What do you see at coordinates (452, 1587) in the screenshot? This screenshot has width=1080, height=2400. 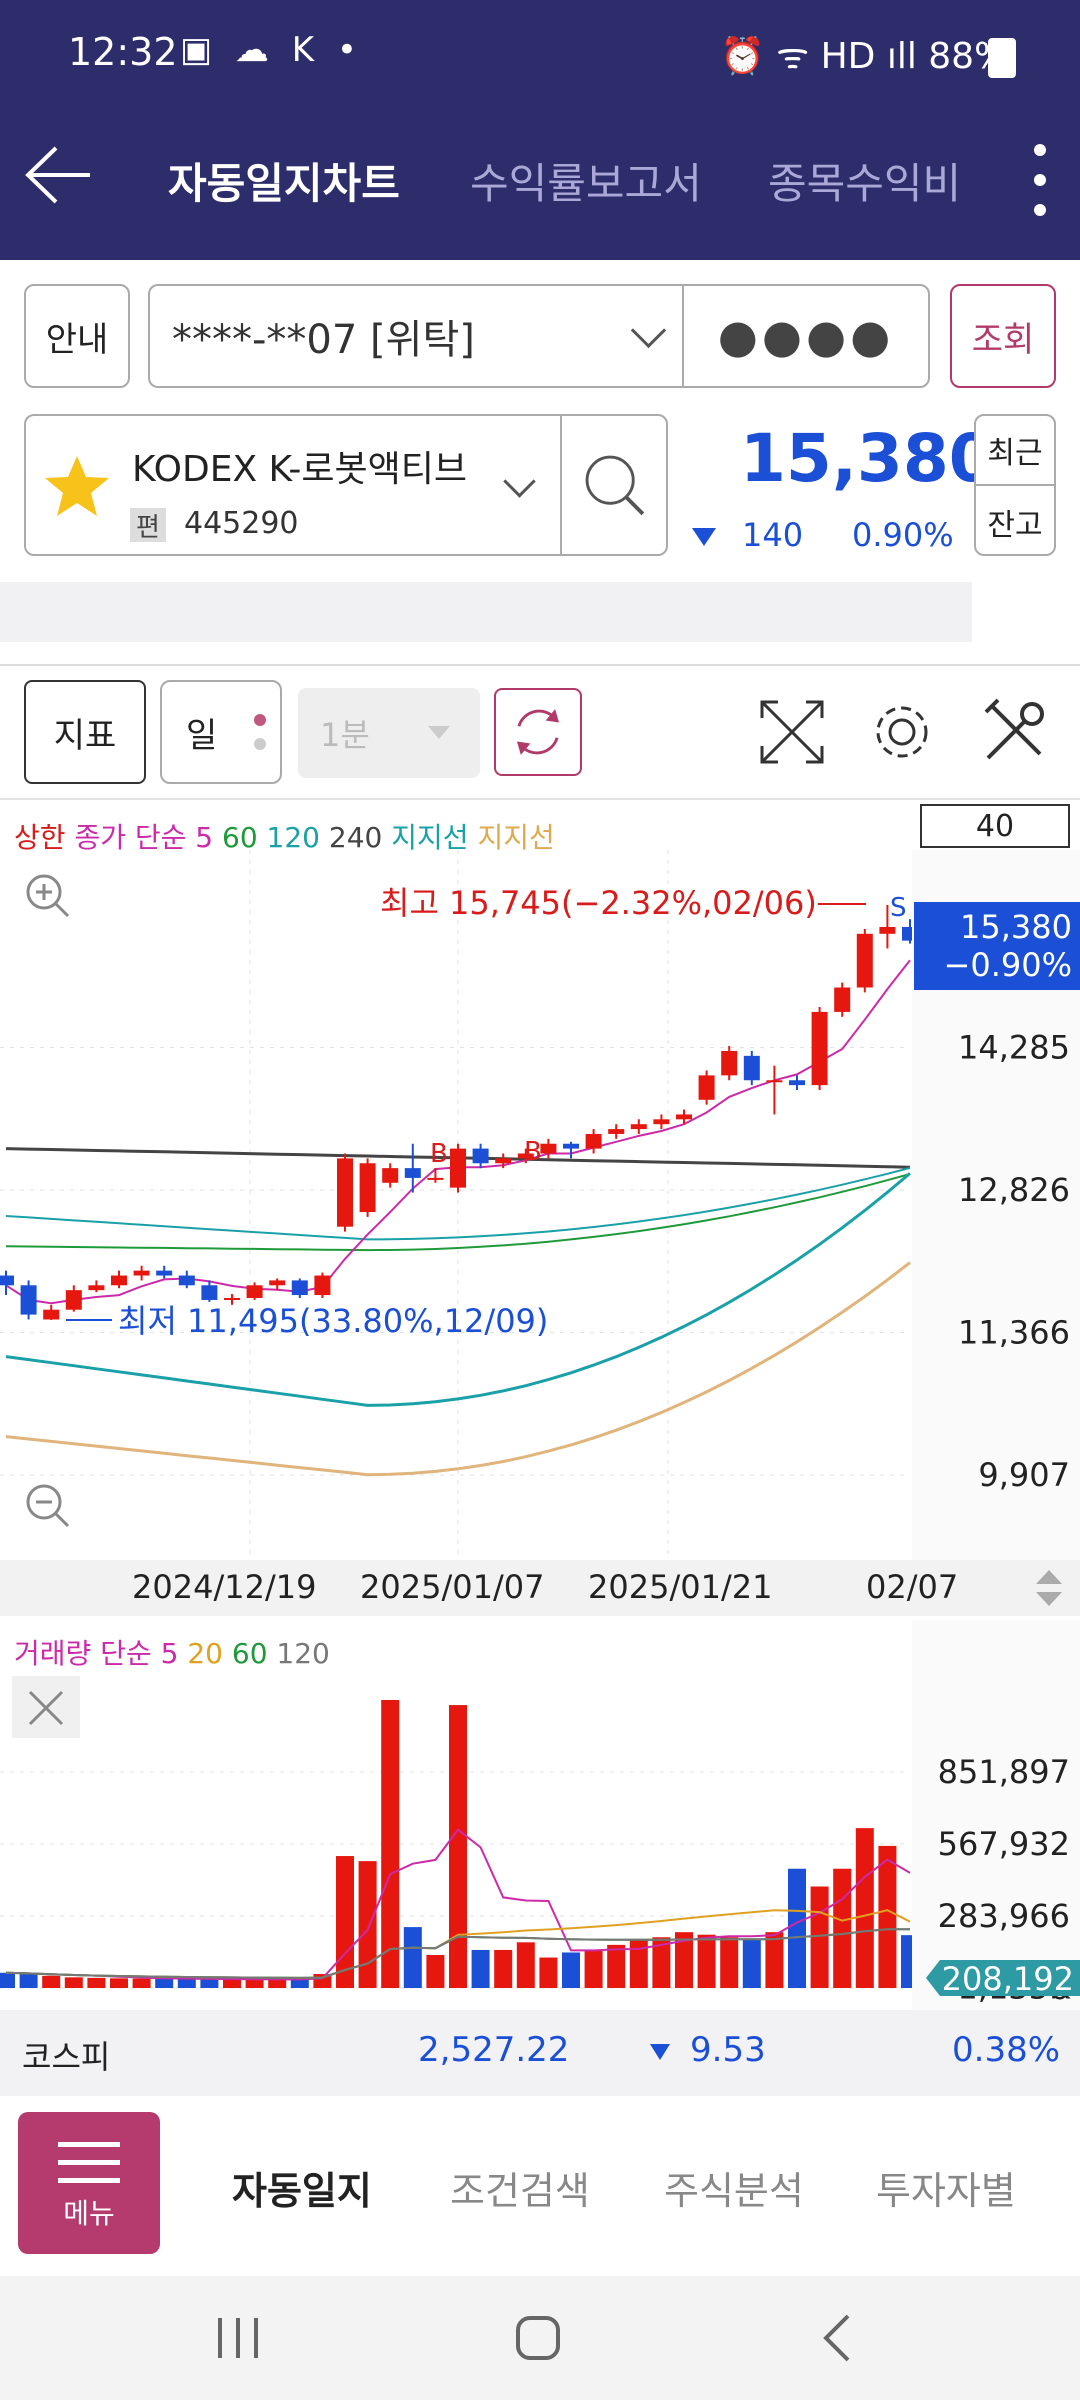 I see `date-label: 2025/01/07` at bounding box center [452, 1587].